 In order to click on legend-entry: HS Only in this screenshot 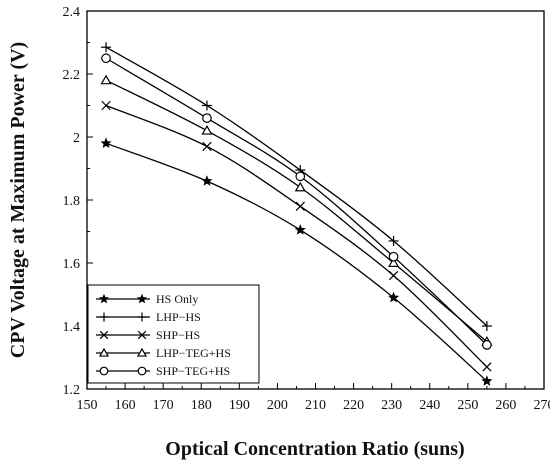, I will do `click(147, 299)`.